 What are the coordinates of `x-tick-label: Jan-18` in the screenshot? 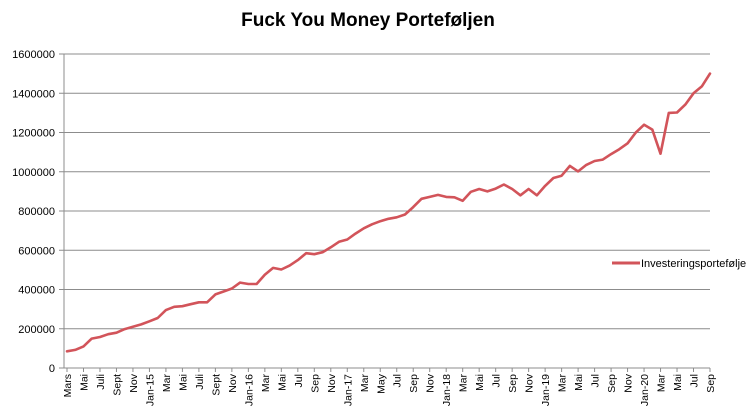 It's located at (447, 390).